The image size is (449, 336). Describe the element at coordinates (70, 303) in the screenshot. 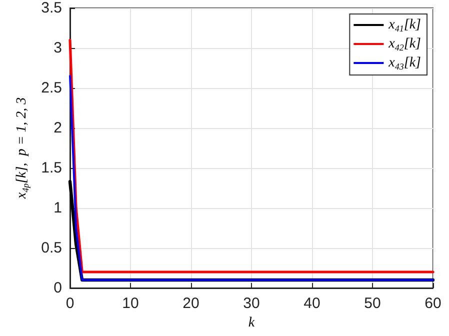

I see `x-tick-label: 0` at that location.